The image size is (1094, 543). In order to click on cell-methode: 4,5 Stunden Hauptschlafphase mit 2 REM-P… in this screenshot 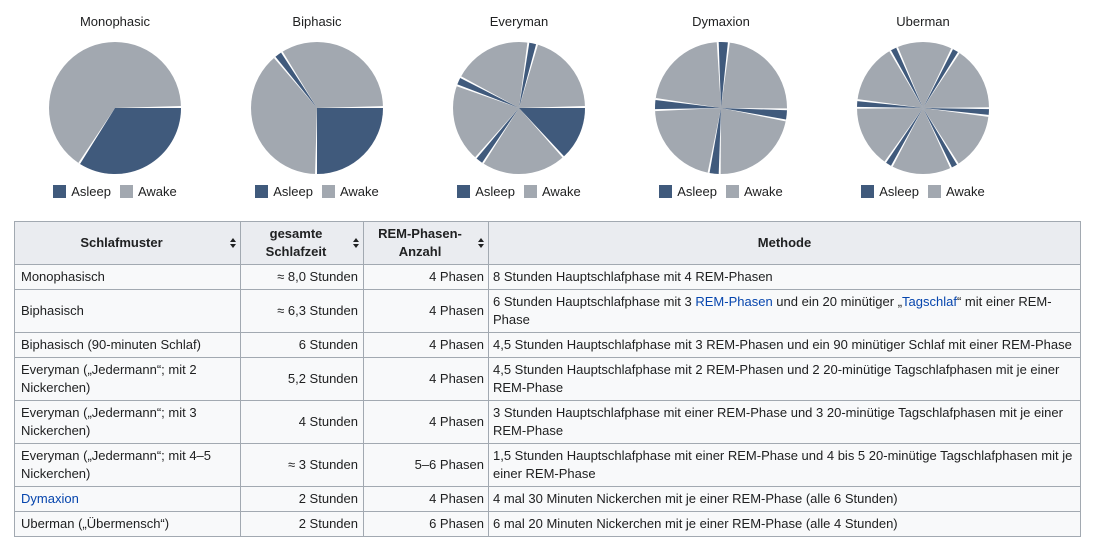, I will do `click(784, 379)`.